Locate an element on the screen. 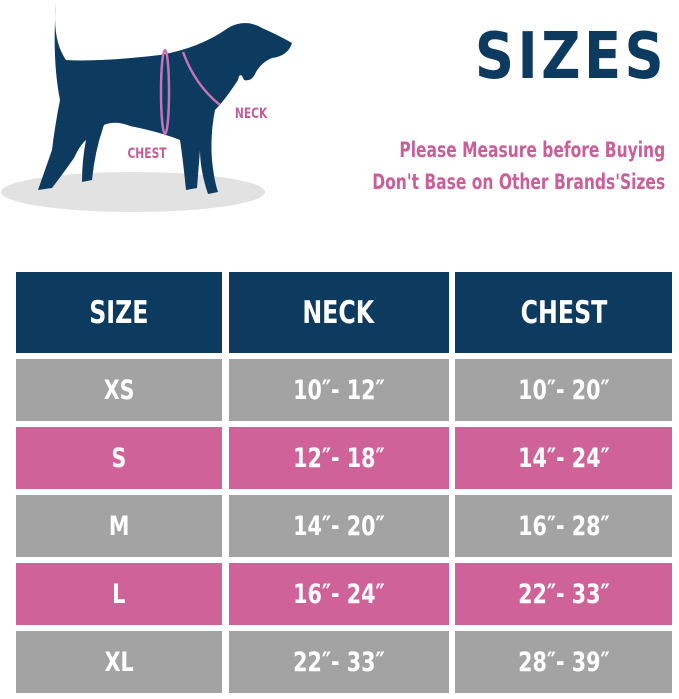 Image resolution: width=679 pixels, height=699 pixels. neck-cell: 16″- 24″ is located at coordinates (338, 594).